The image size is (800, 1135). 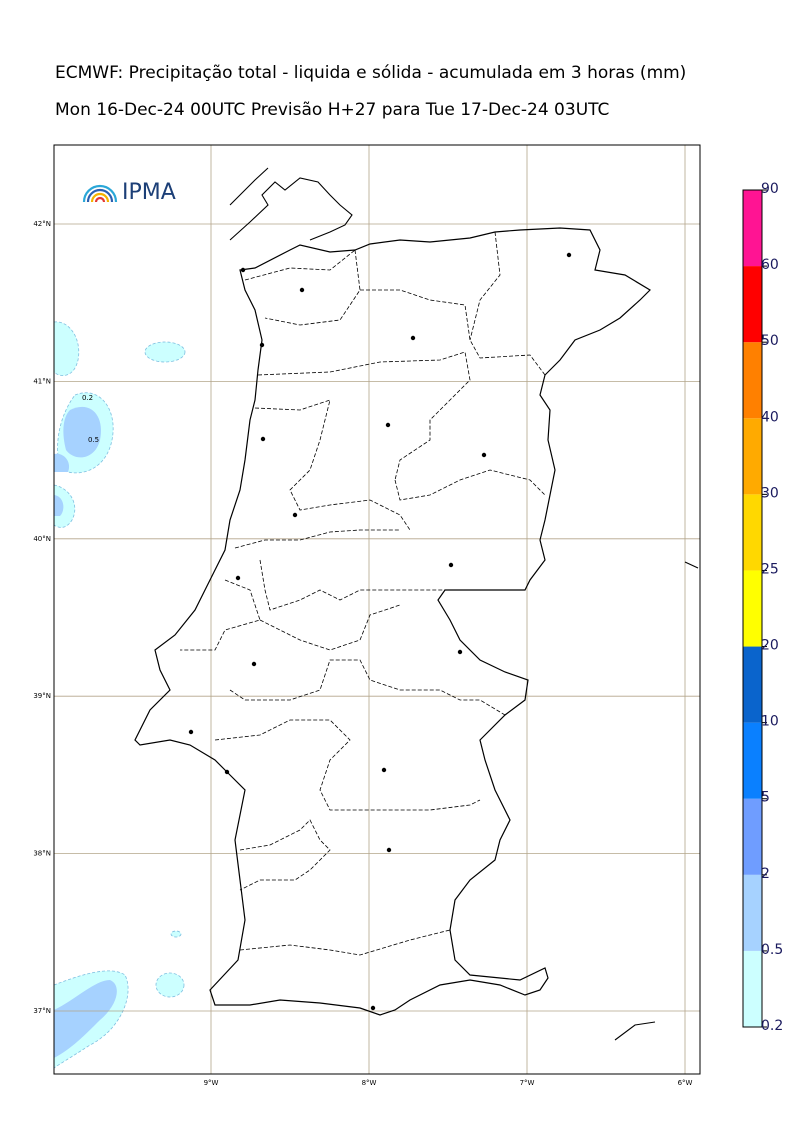 What do you see at coordinates (770, 722) in the screenshot?
I see `colorbar-label: 10` at bounding box center [770, 722].